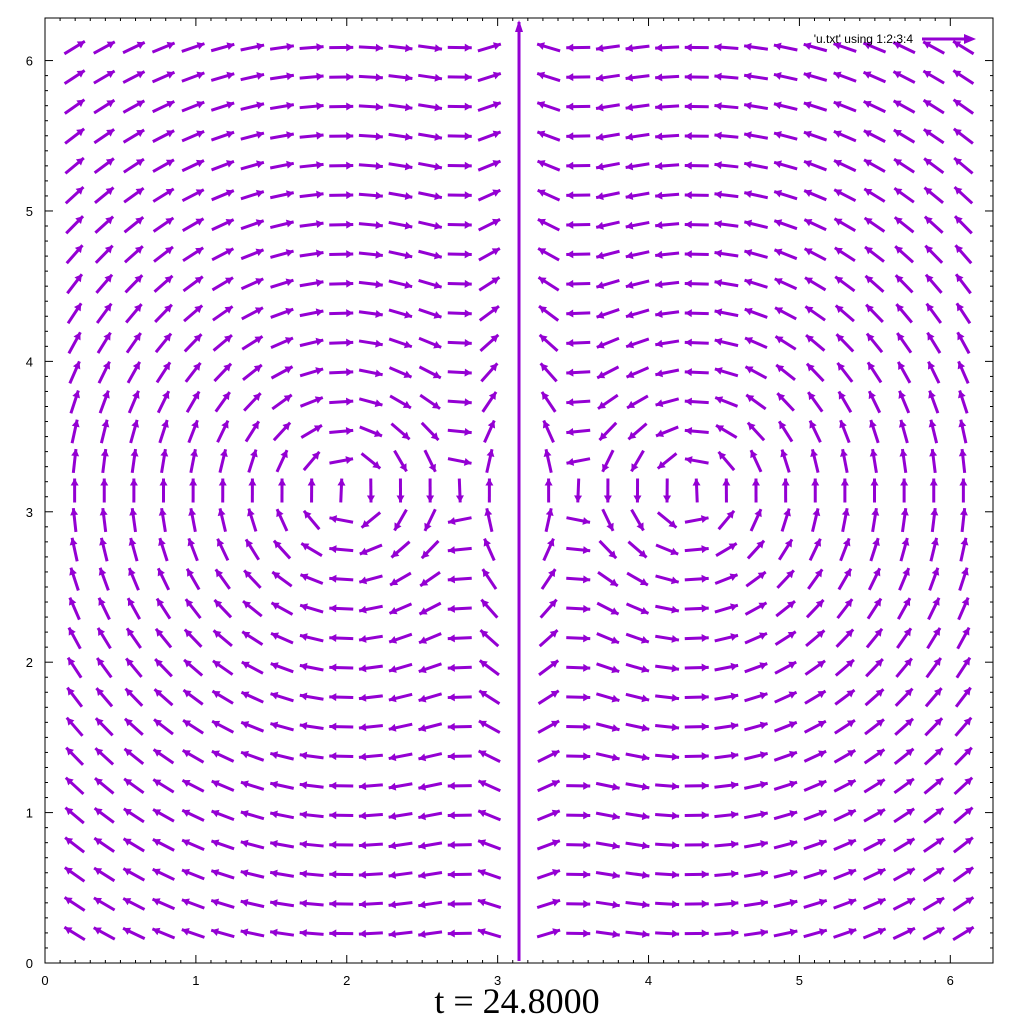 The width and height of the screenshot is (1024, 1024). I want to click on legend-arrowhead, so click(970, 39).